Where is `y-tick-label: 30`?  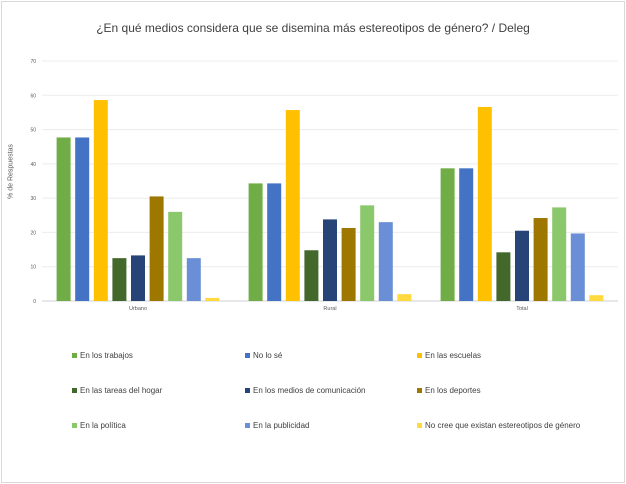
y-tick-label: 30 is located at coordinates (33, 199).